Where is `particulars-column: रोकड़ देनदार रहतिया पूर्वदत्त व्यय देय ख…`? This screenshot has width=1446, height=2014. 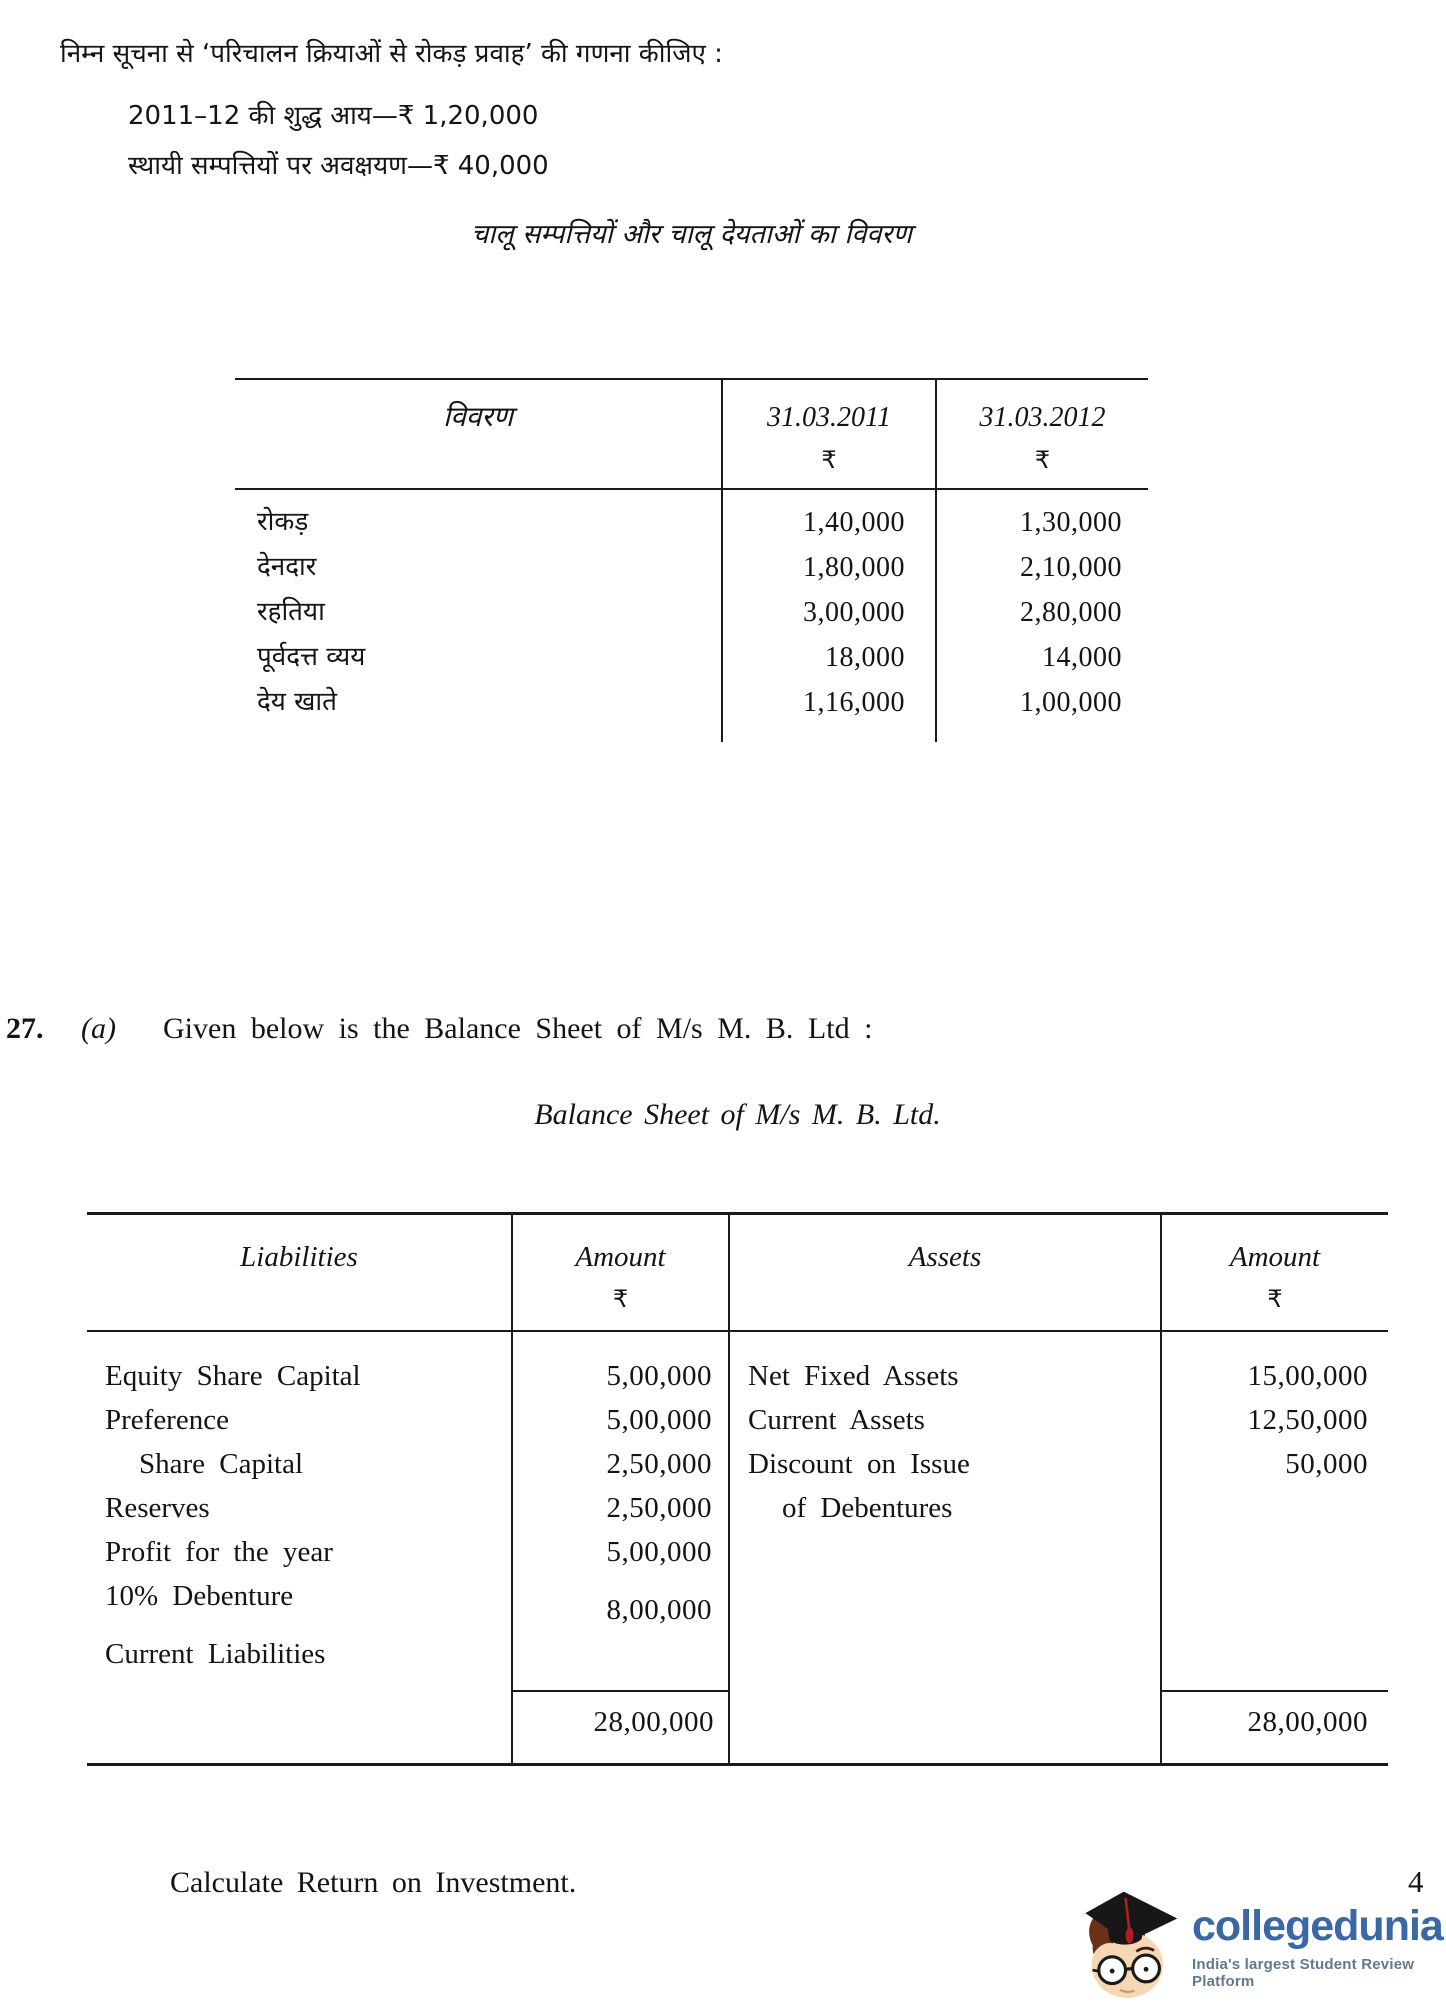
particulars-column: रोकड़ देनदार रहतिया पूर्वदत्त व्यय देय ख… is located at coordinates (479, 616).